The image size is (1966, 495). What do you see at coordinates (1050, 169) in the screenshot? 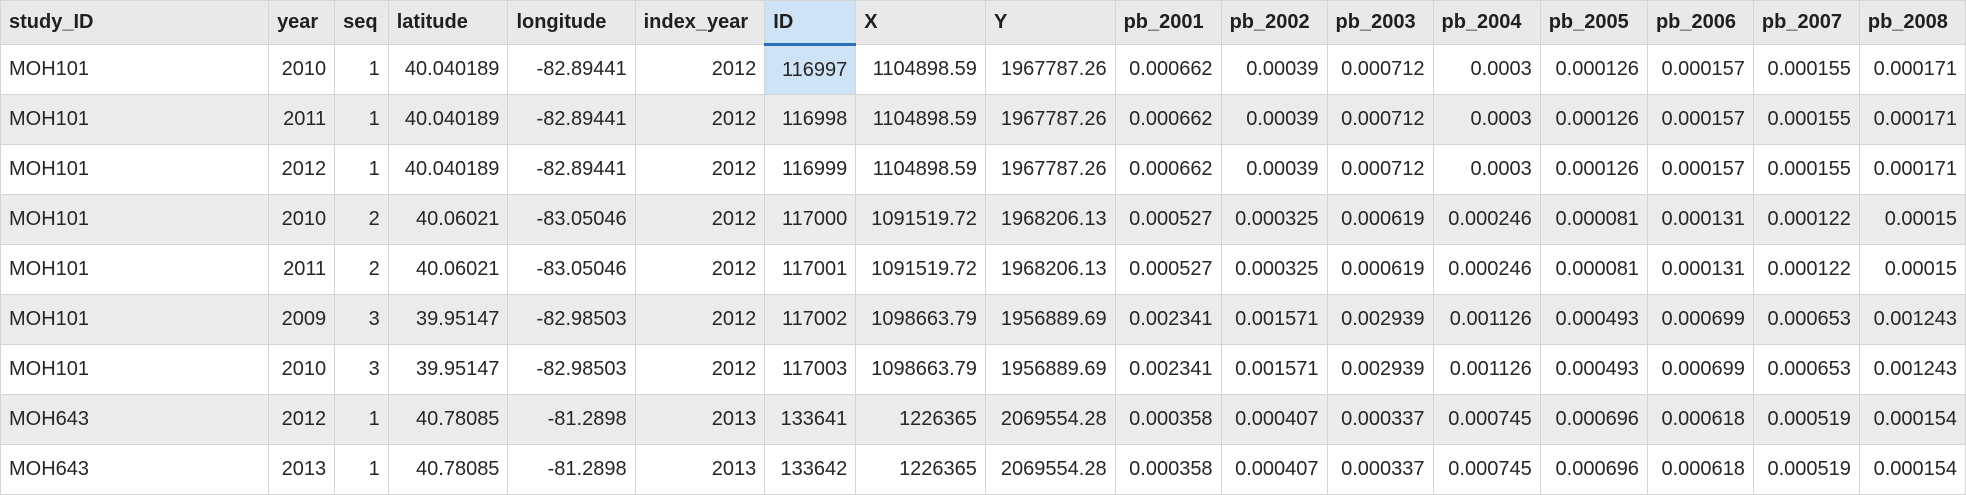
I see `cell-y: 1967787.26` at bounding box center [1050, 169].